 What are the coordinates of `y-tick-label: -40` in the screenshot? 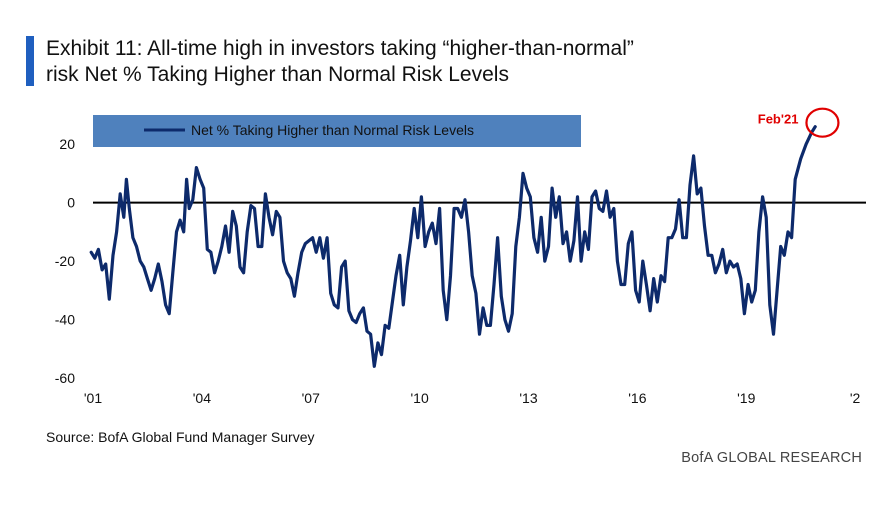 It's located at (65, 320).